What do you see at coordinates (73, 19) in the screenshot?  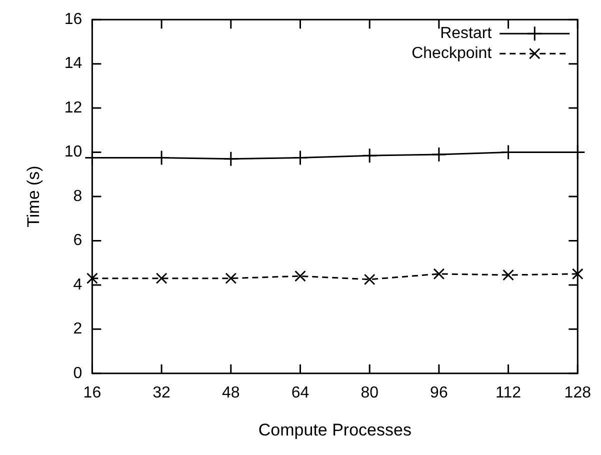 I see `y-tick-label: 16` at bounding box center [73, 19].